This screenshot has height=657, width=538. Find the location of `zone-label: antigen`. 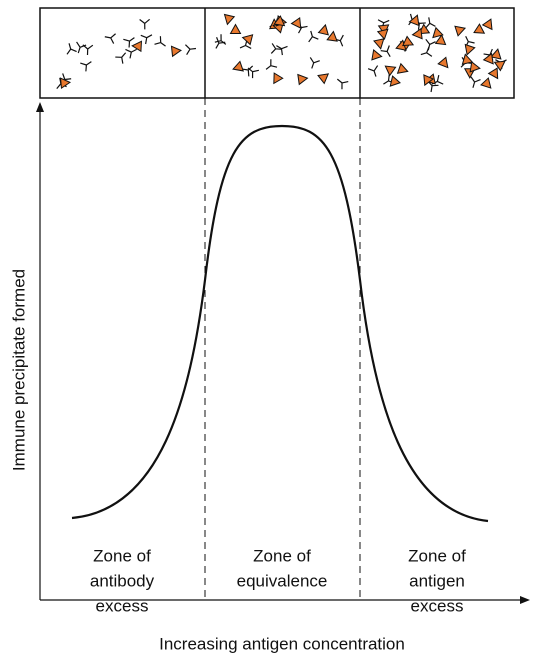

zone-label: antigen is located at coordinates (437, 580).